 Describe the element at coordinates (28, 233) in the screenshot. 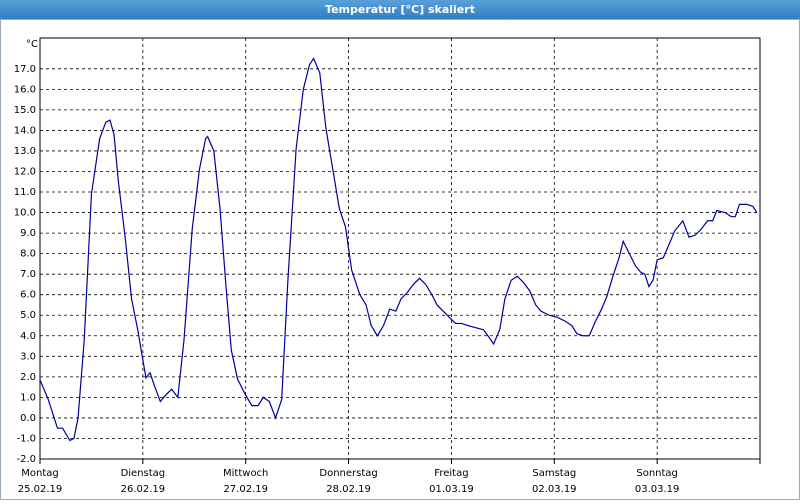

I see `y-tick-label: 9.0` at that location.